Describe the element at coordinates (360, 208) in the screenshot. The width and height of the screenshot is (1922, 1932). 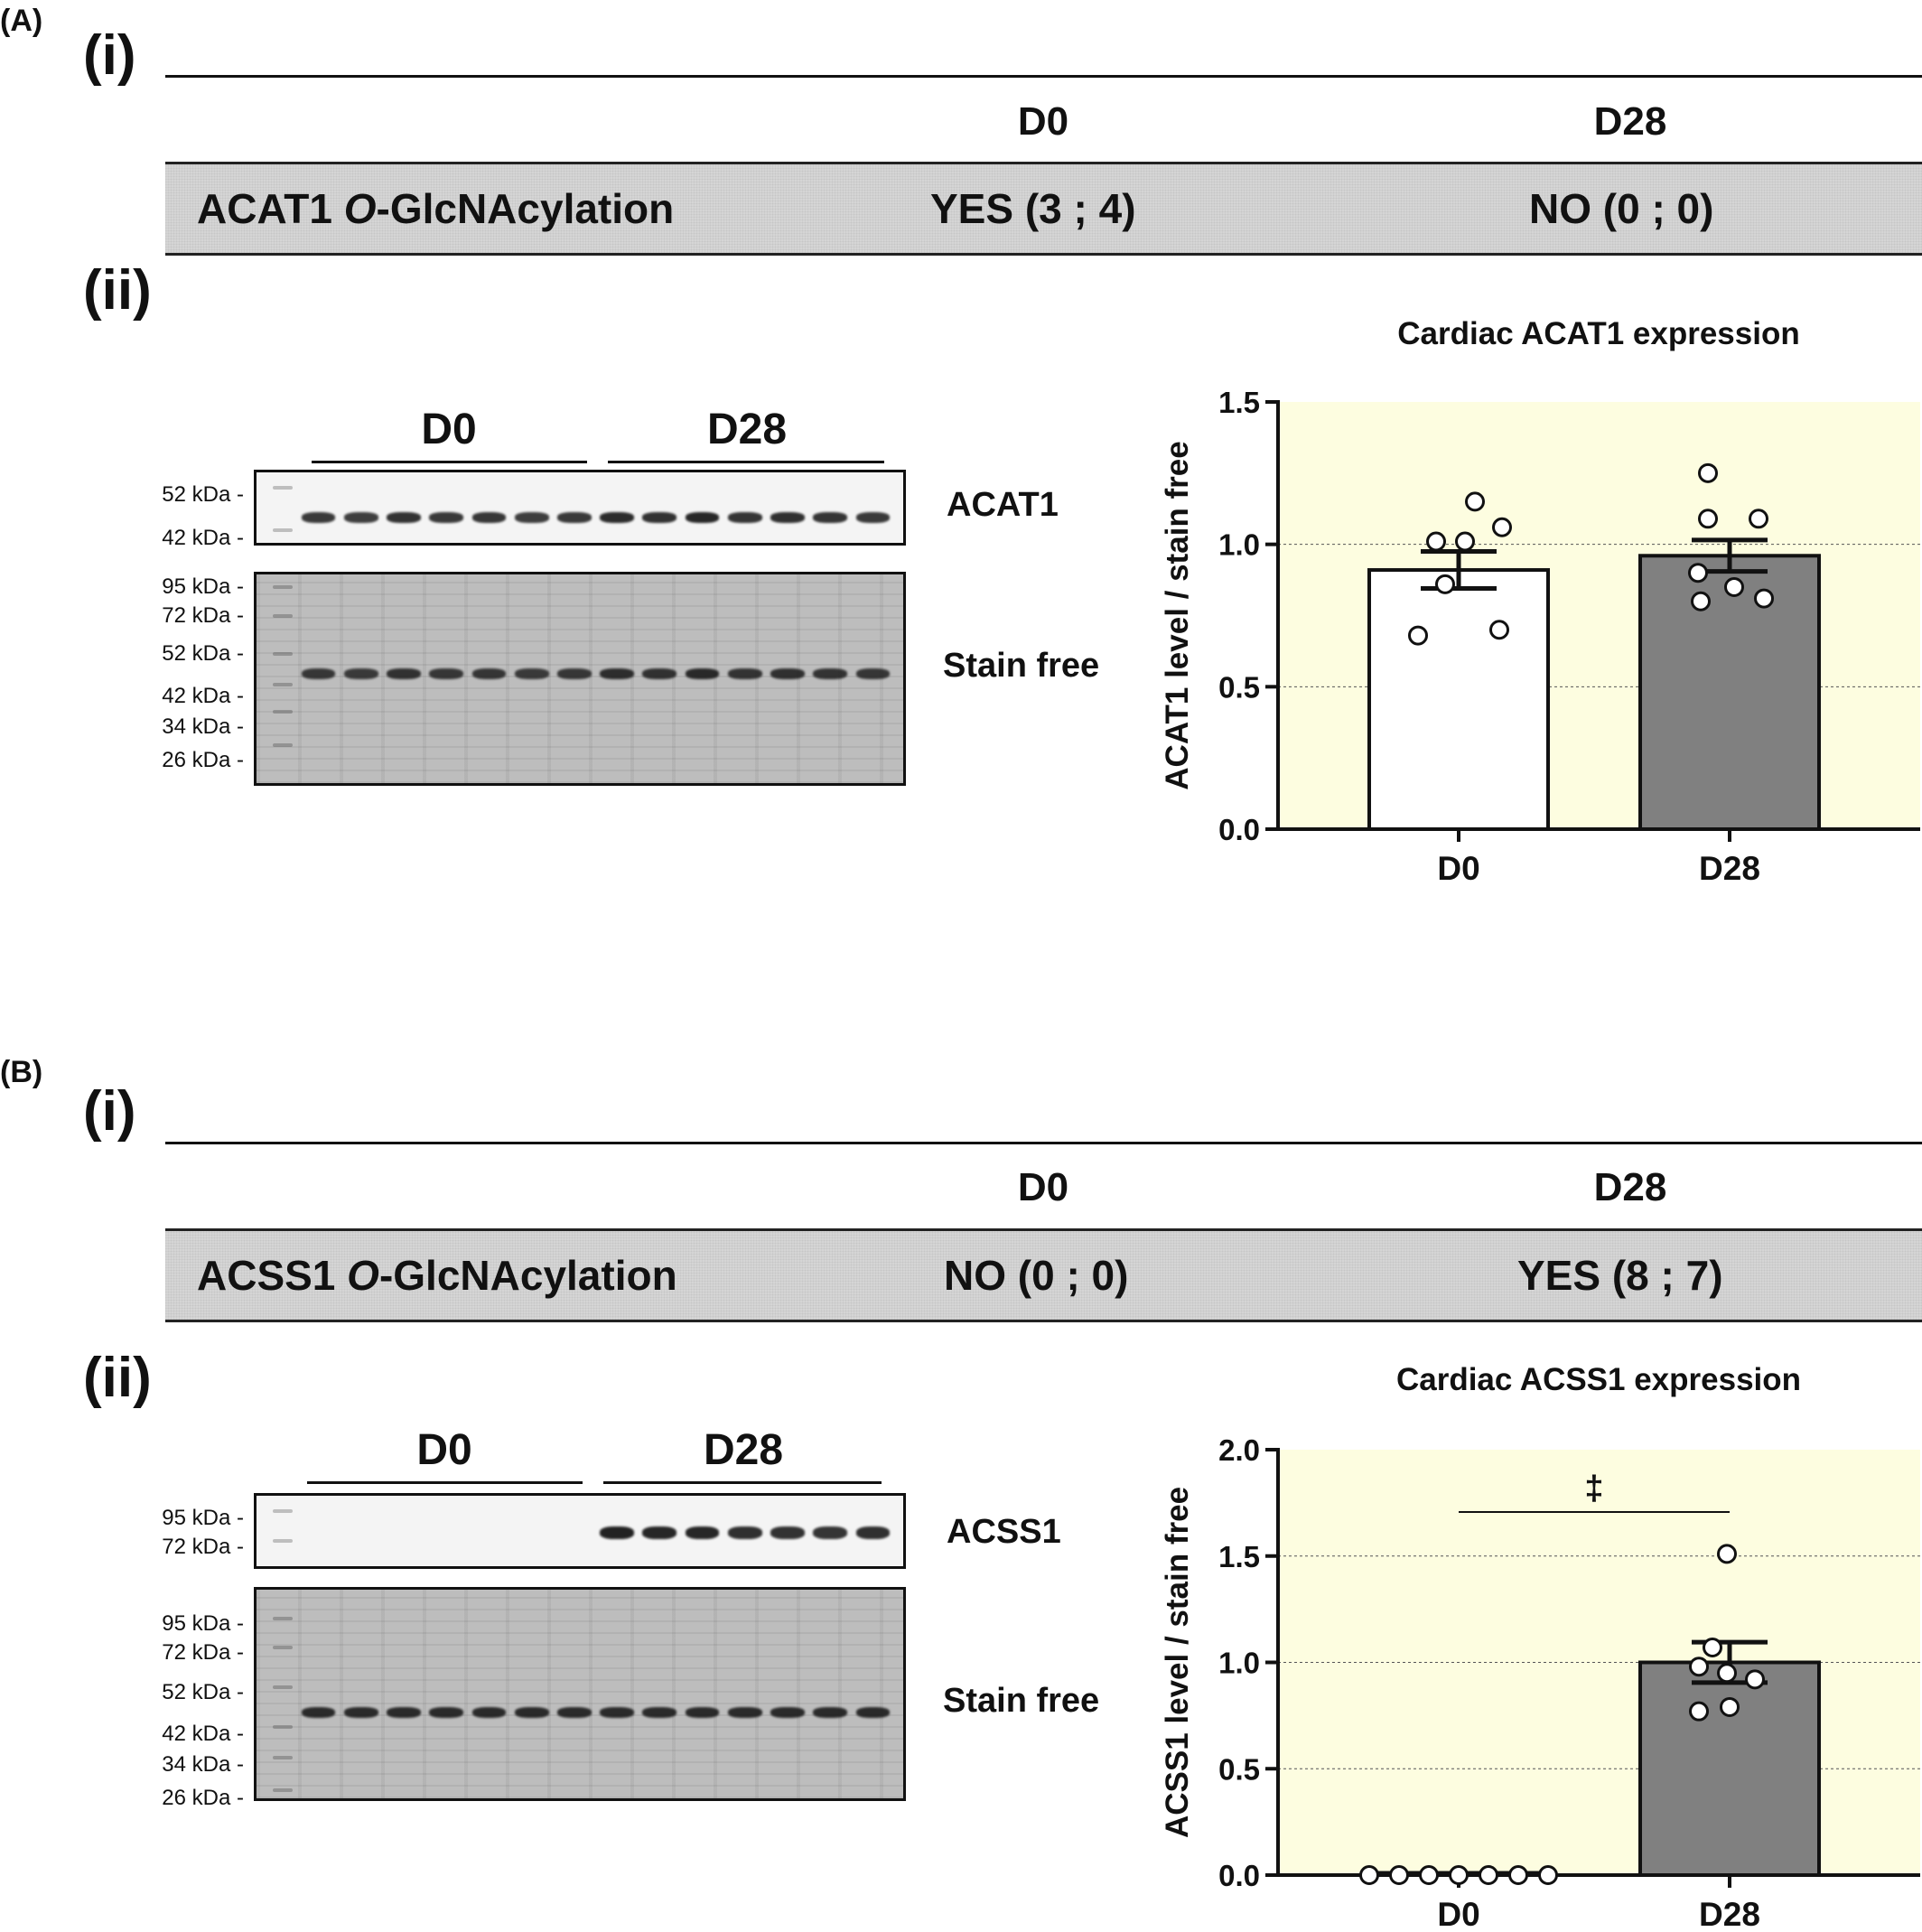
I see `row-mod-italic: O` at that location.